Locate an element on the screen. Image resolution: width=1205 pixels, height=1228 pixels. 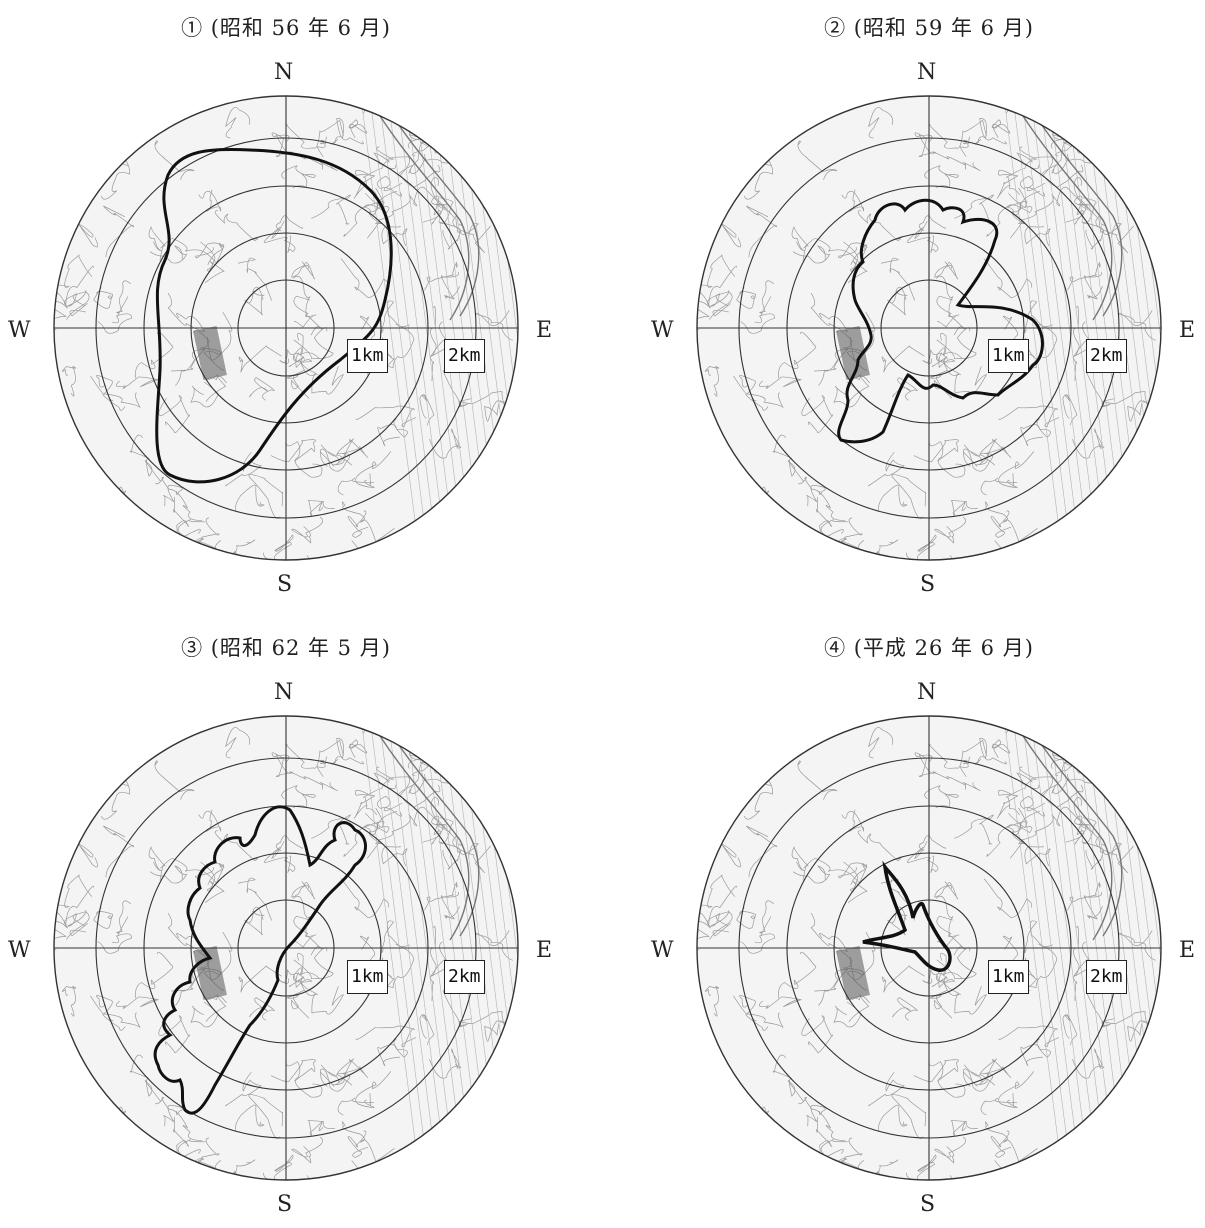
panel-title: ② (昭和 59 年 6 月) is located at coordinates (929, 28).